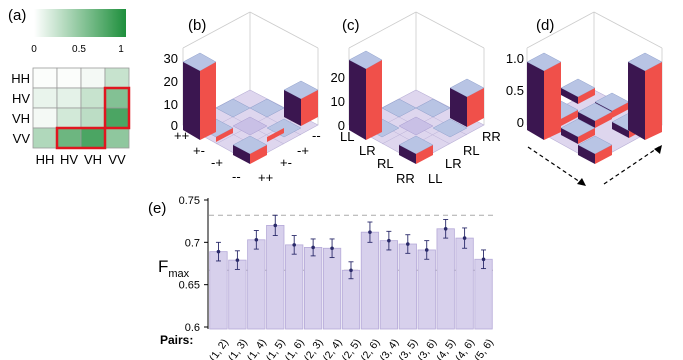  Describe the element at coordinates (453, 163) in the screenshot. I see `panel-c-right-label-3: LR` at that location.